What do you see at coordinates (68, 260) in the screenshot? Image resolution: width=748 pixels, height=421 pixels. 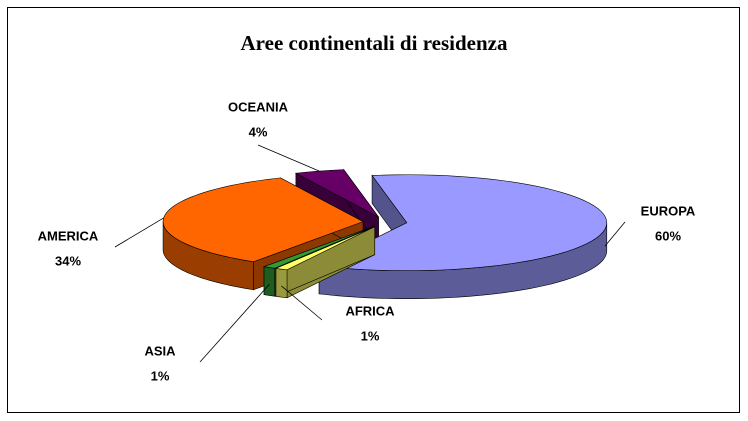 I see `slice-value-label: 34%` at bounding box center [68, 260].